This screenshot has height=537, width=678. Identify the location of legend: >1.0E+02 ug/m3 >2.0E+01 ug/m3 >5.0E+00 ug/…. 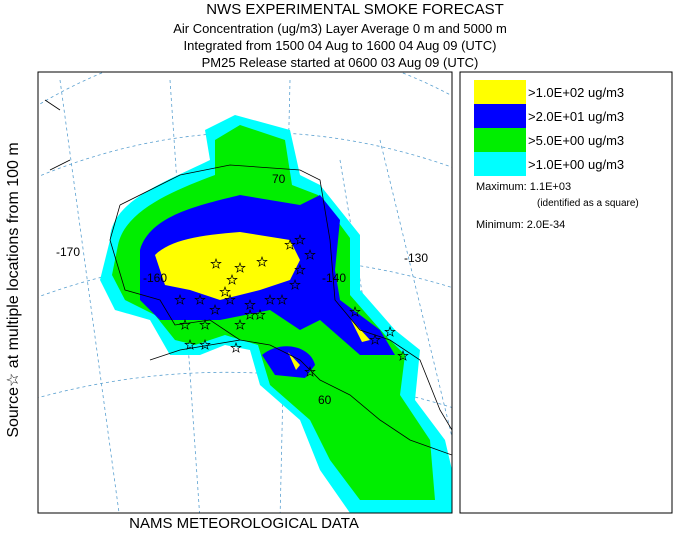
(549, 128).